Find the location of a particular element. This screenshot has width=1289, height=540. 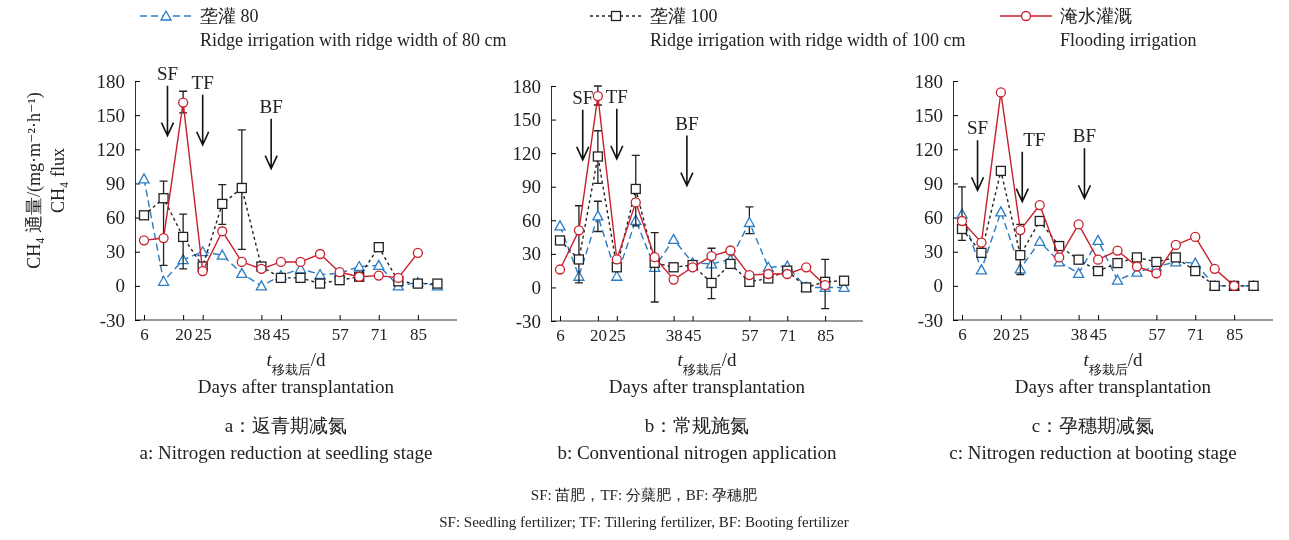

text: c：孕穗期减氮 c: Nitrogen reduction at booting stage is located at coordinates (1093, 439).